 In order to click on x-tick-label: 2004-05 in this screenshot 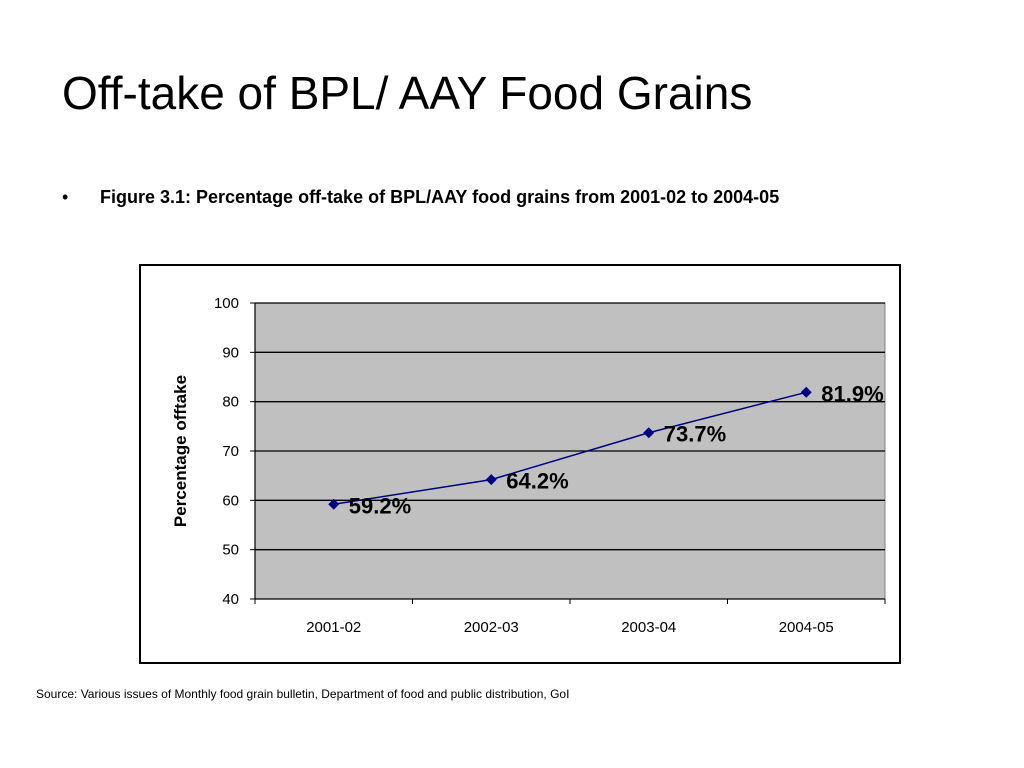, I will do `click(806, 627)`.